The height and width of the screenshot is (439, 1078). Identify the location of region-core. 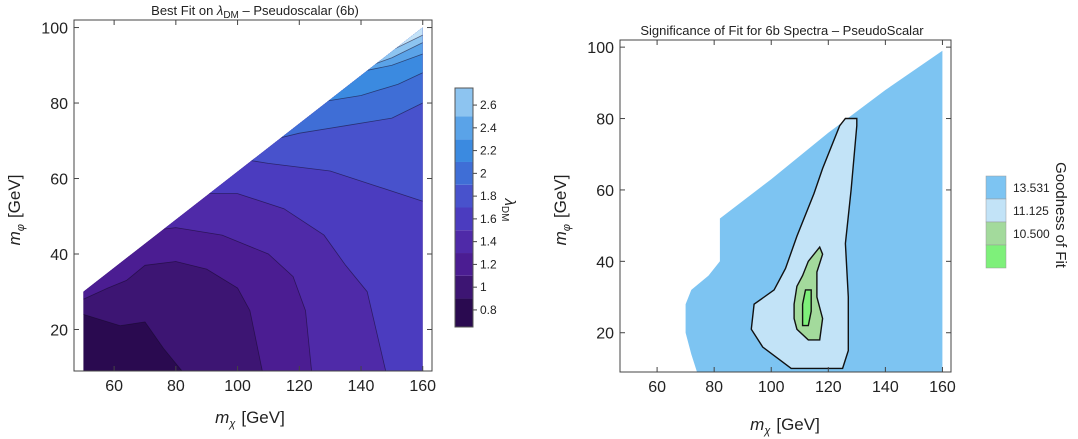
(806, 308).